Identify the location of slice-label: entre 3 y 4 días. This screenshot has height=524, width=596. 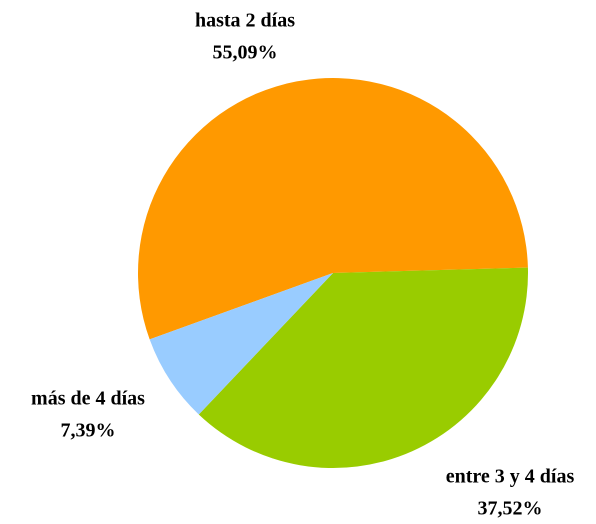
(510, 477).